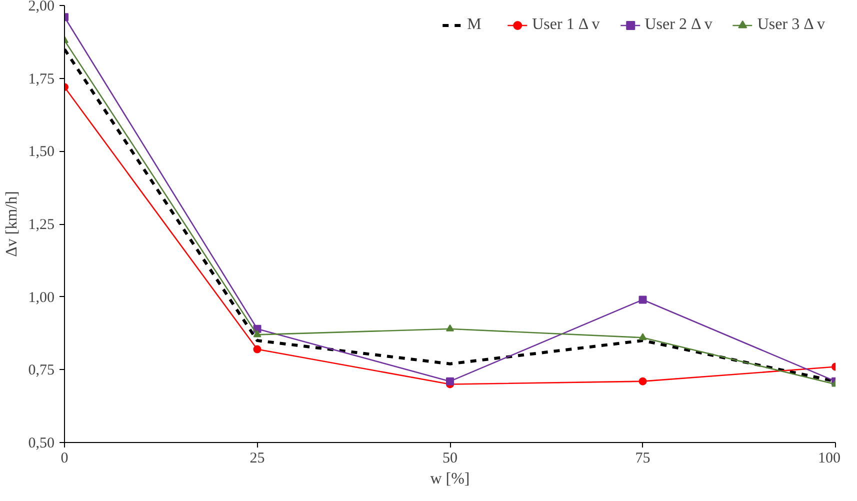 This screenshot has width=857, height=501. What do you see at coordinates (41, 152) in the screenshot?
I see `y-tick-label: 1,50` at bounding box center [41, 152].